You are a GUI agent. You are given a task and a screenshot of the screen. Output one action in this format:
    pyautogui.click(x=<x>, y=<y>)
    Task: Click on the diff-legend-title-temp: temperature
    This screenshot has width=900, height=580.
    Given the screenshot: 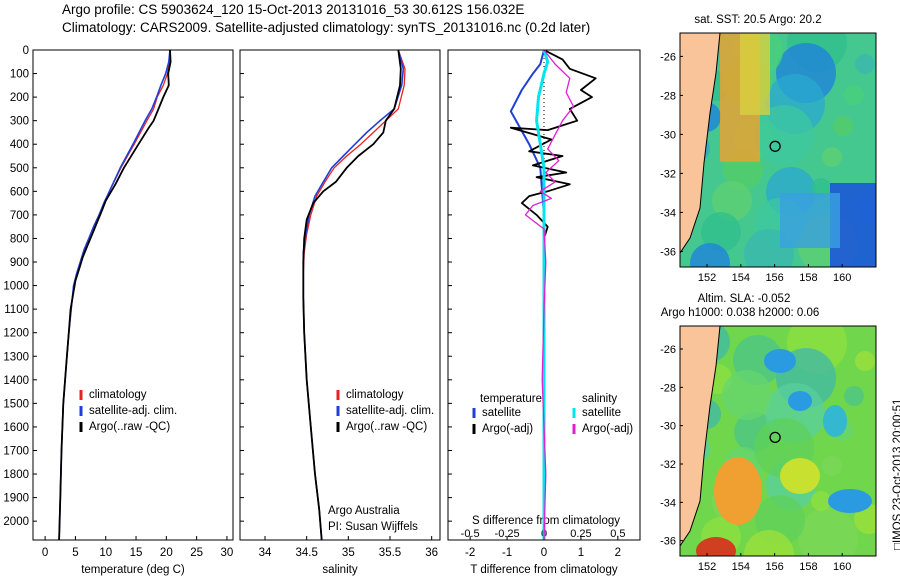 What is the action you would take?
    pyautogui.click(x=511, y=399)
    